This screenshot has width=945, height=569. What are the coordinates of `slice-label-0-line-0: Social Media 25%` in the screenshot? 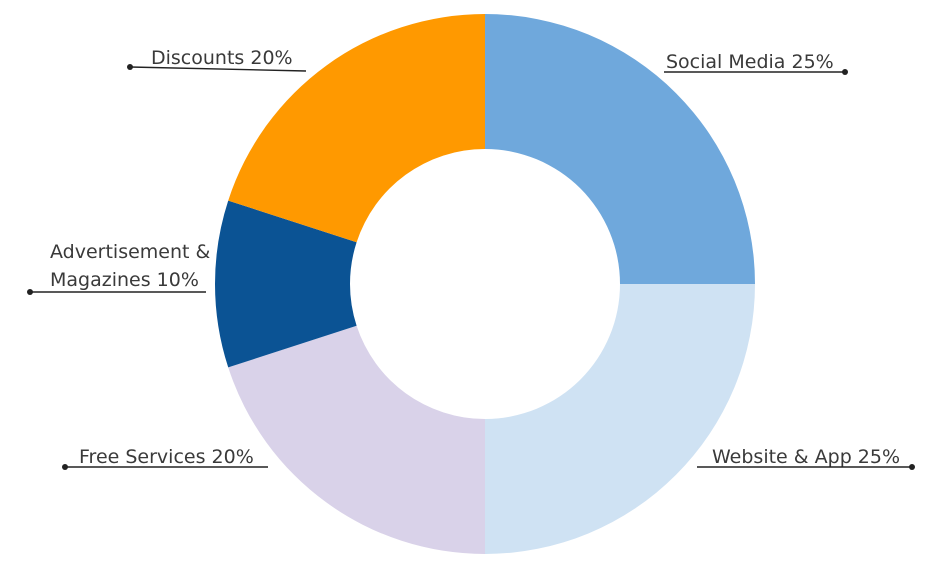 It's located at (750, 62).